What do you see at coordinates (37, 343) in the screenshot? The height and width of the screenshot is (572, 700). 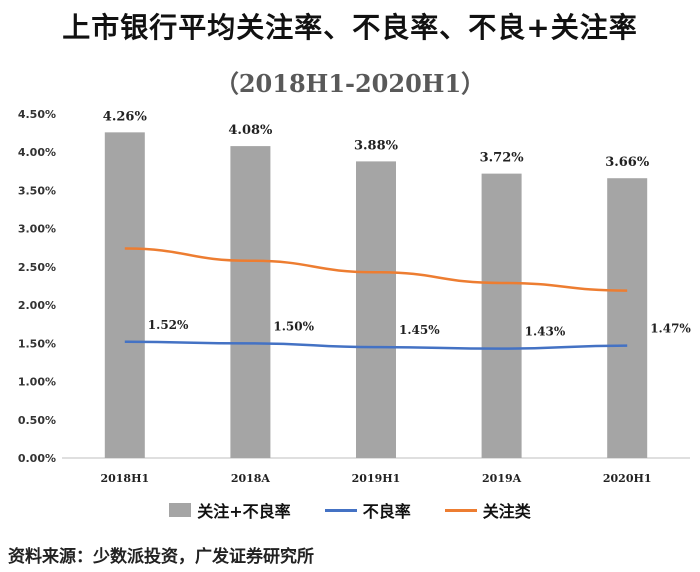 I see `y-tick-label: 1.50%` at bounding box center [37, 343].